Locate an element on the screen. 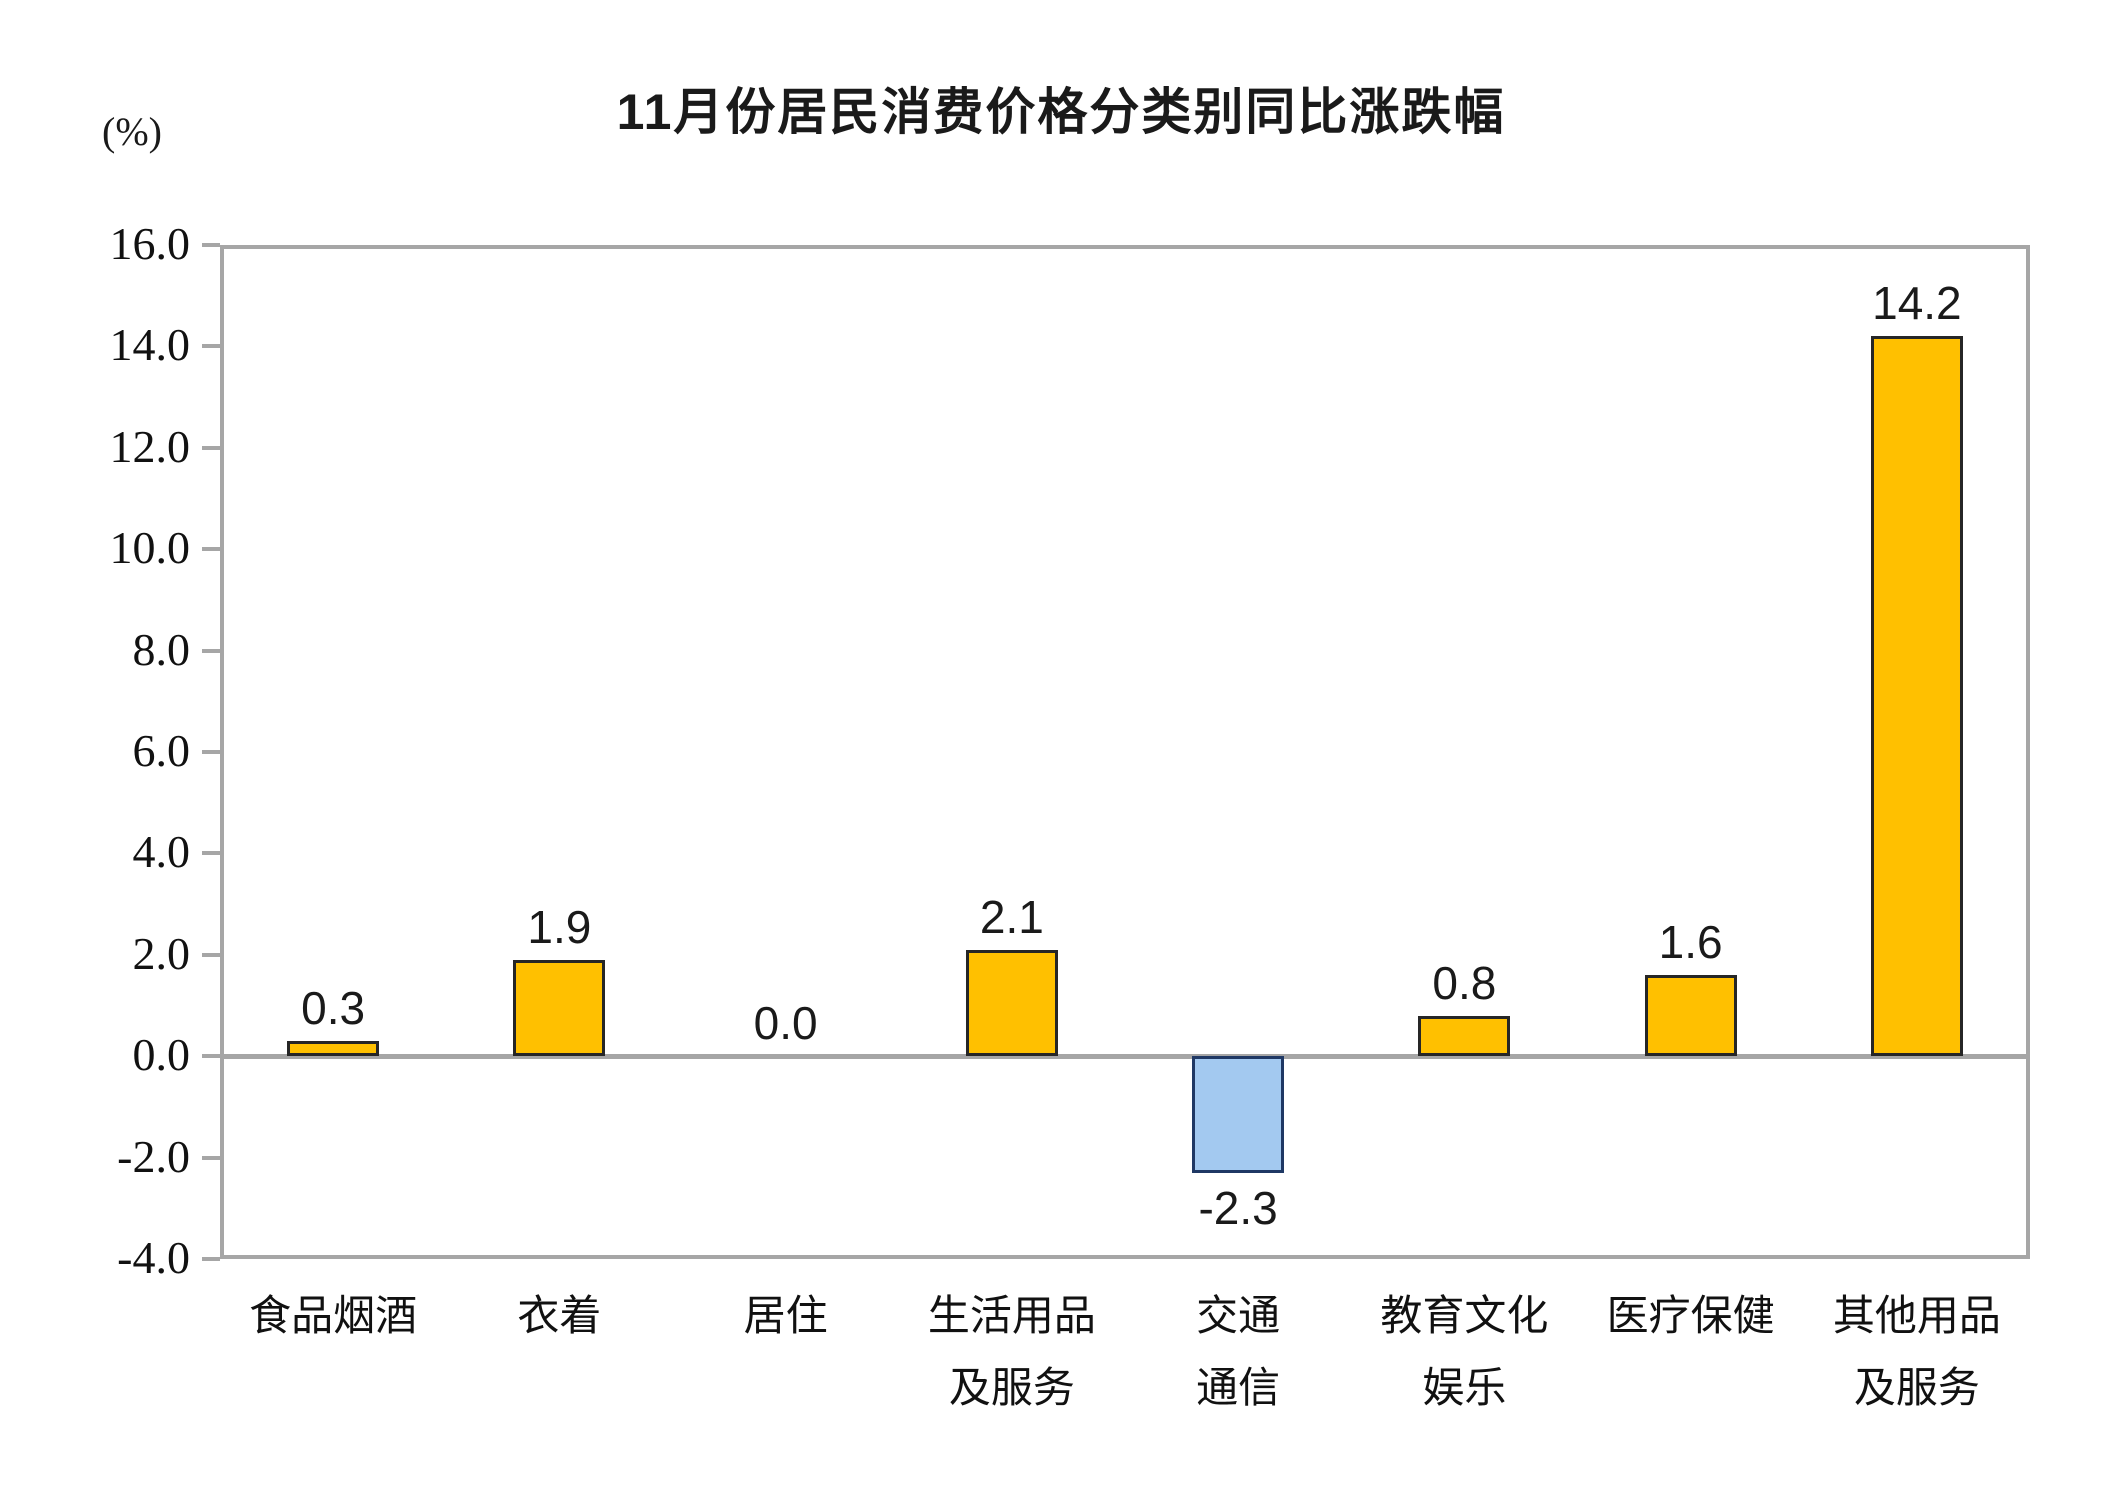 The height and width of the screenshot is (1507, 2122). bar-value-label: 14.2 is located at coordinates (1917, 303).